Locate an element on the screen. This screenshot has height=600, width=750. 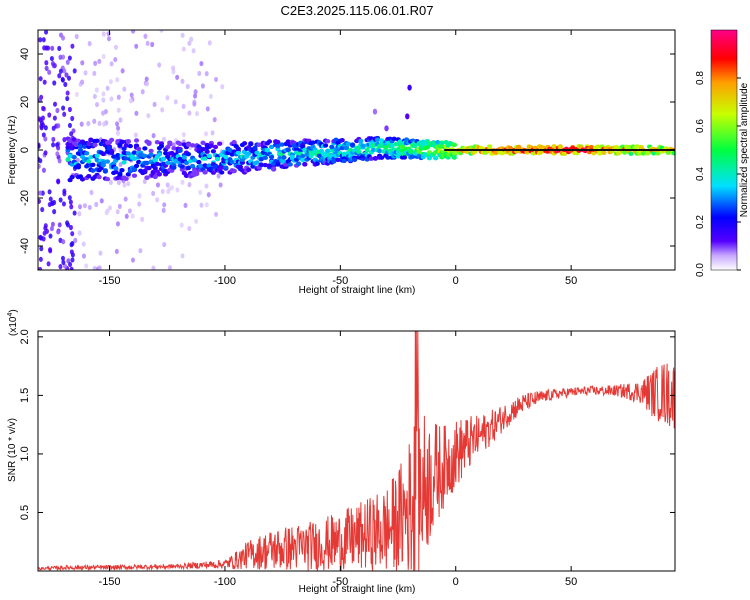
y-tick-label: -40 is located at coordinates (25, 246).